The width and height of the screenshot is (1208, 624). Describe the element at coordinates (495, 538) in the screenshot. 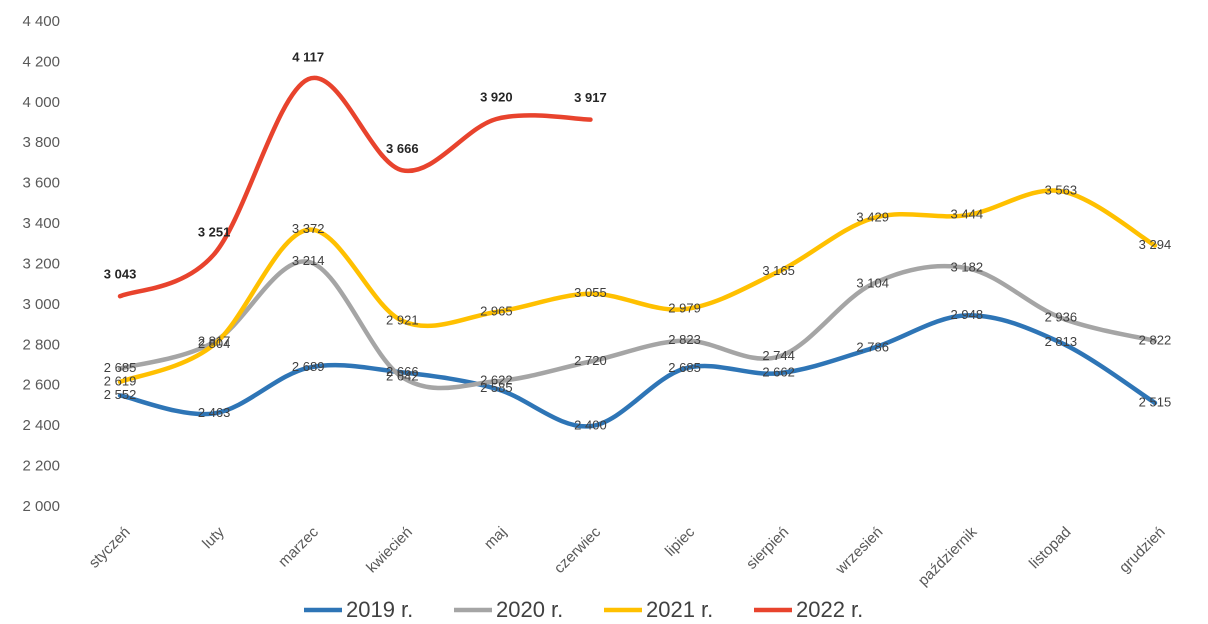

I see `x-tick-label: maj` at that location.